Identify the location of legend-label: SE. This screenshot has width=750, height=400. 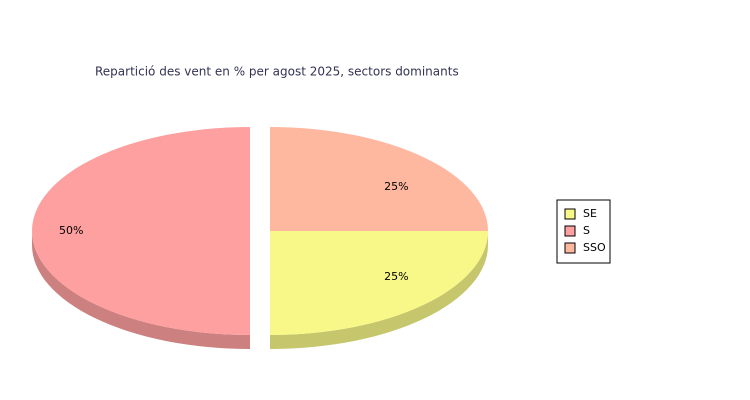
(590, 213).